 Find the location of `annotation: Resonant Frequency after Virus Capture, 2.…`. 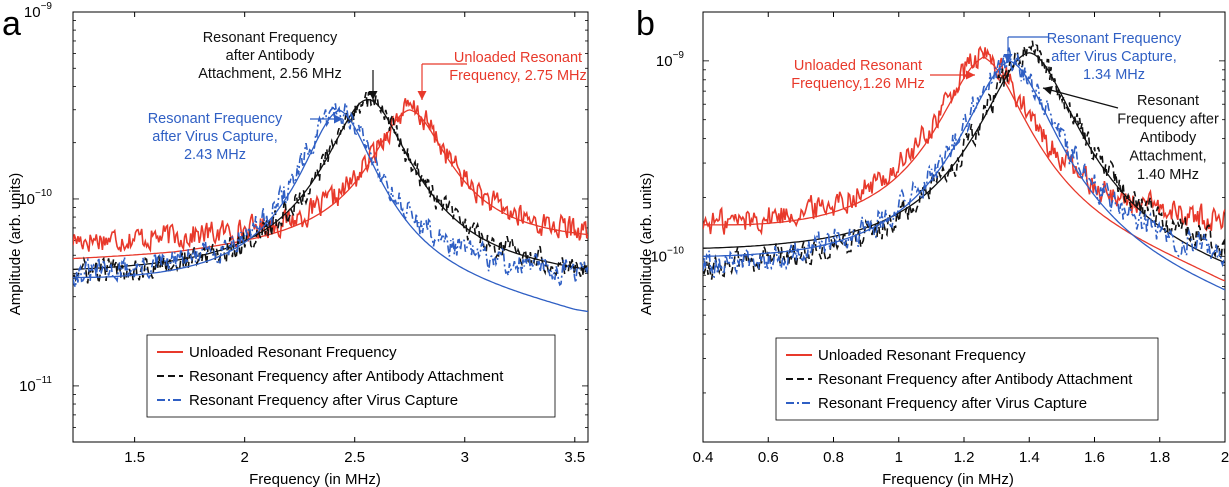

annotation: Resonant Frequency after Virus Capture, 2.… is located at coordinates (245, 137).